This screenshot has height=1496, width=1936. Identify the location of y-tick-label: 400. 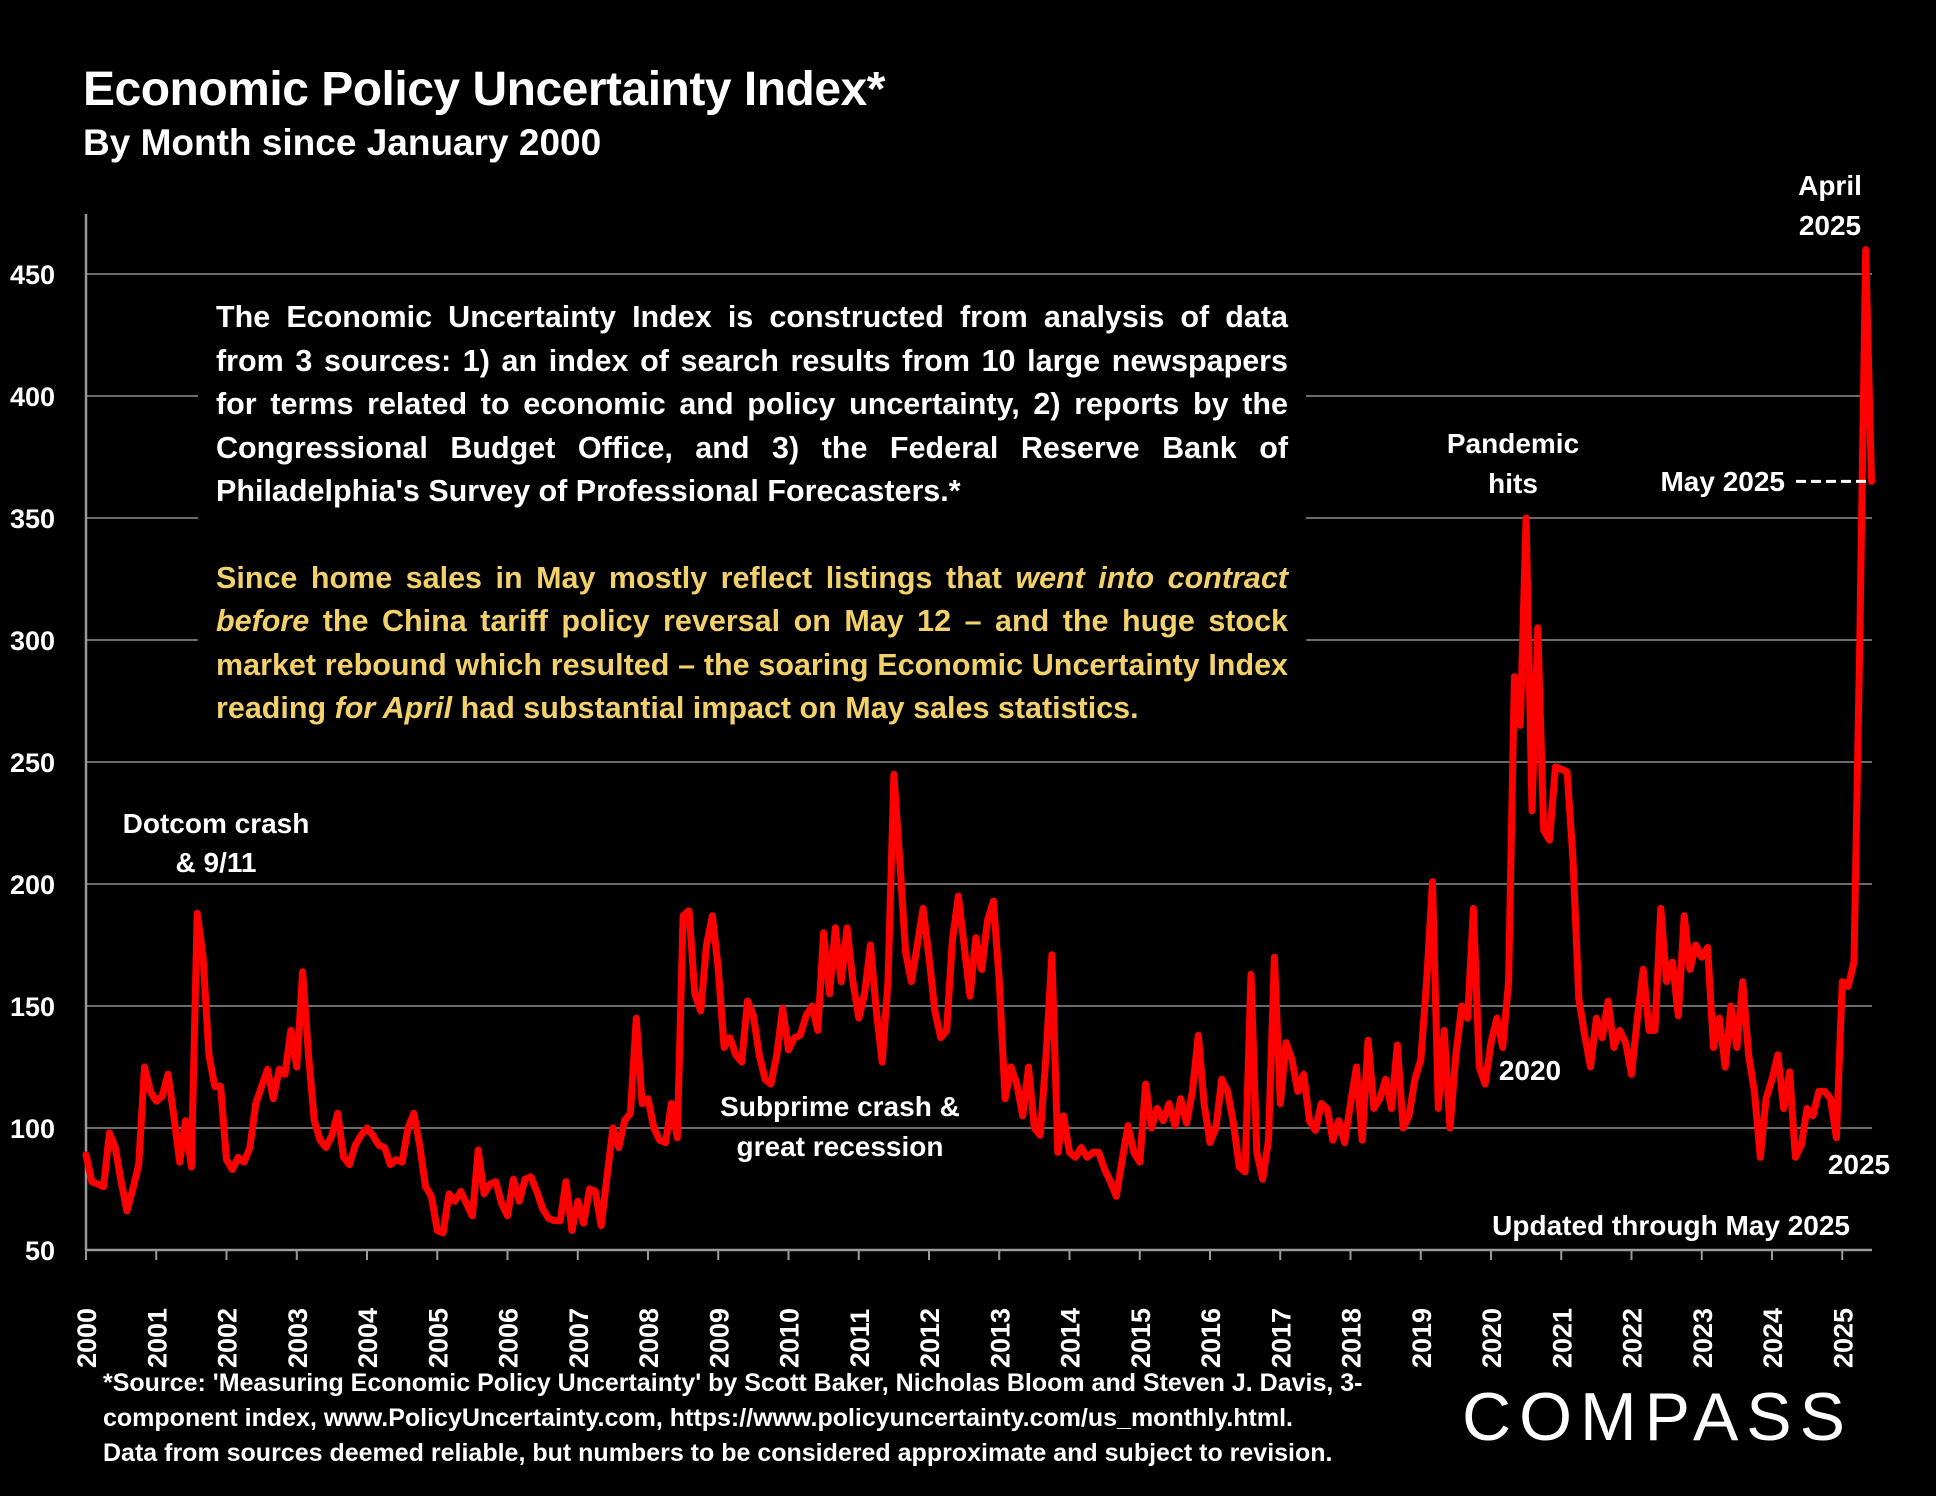
(32, 397).